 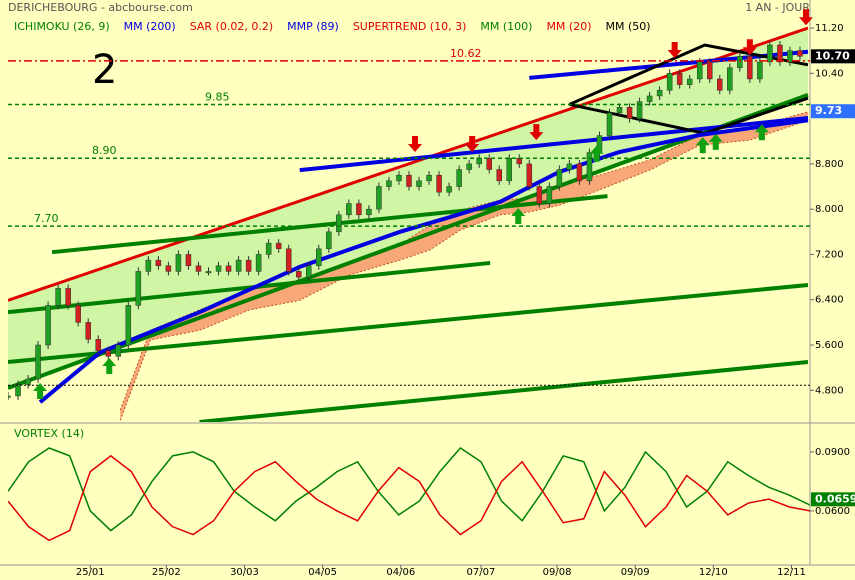 I want to click on legend-entry: MM (20), so click(x=568, y=26).